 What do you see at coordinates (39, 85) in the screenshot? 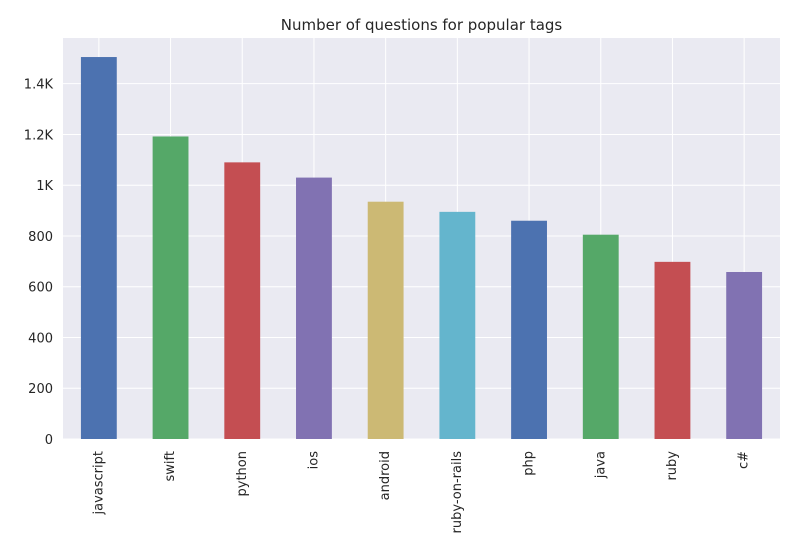
I see `y-tick-label: 1.4K` at bounding box center [39, 85].